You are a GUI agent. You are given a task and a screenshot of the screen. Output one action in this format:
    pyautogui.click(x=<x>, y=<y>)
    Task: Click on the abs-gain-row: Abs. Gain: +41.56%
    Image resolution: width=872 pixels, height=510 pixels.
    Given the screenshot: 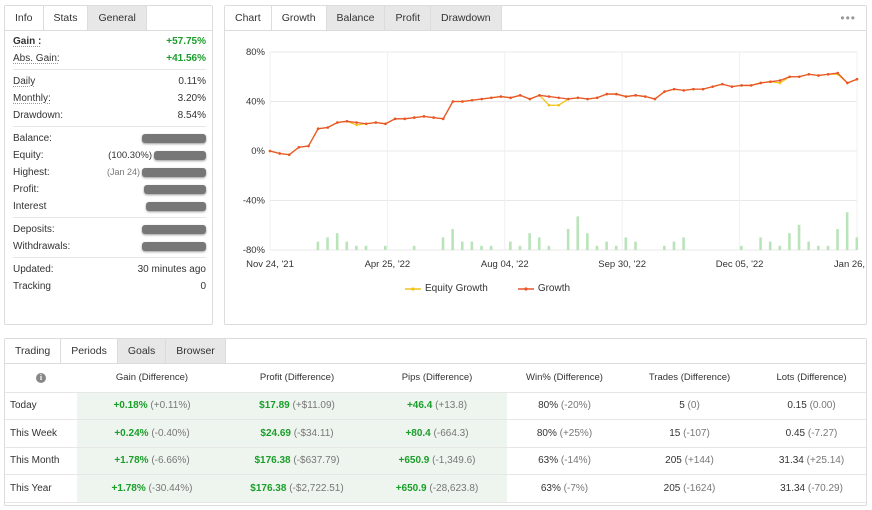 What is the action you would take?
    pyautogui.click(x=109, y=58)
    